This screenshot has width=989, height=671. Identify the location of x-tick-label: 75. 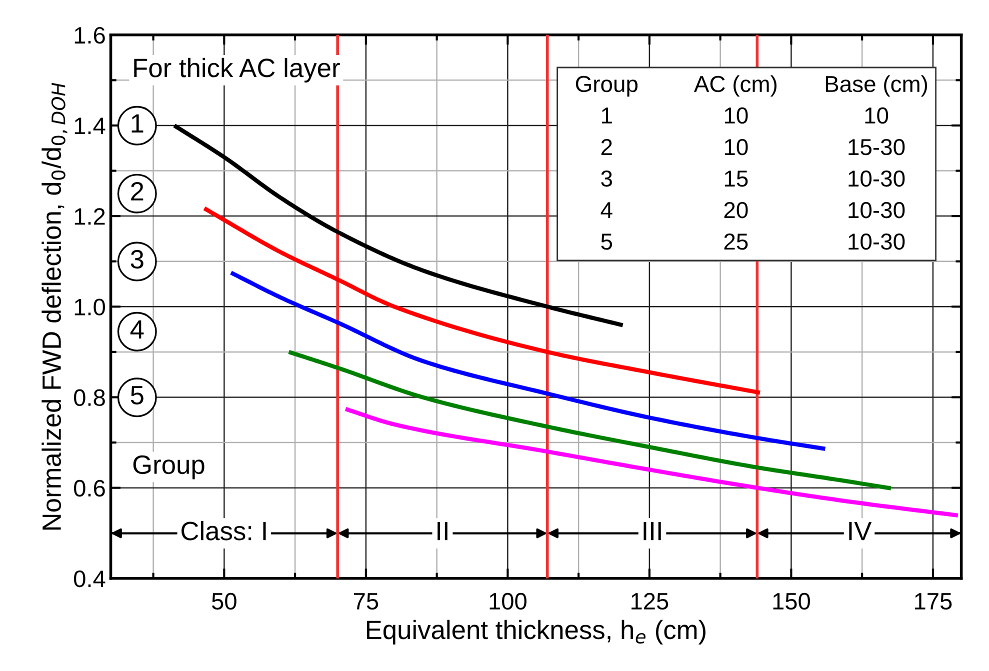
(366, 601).